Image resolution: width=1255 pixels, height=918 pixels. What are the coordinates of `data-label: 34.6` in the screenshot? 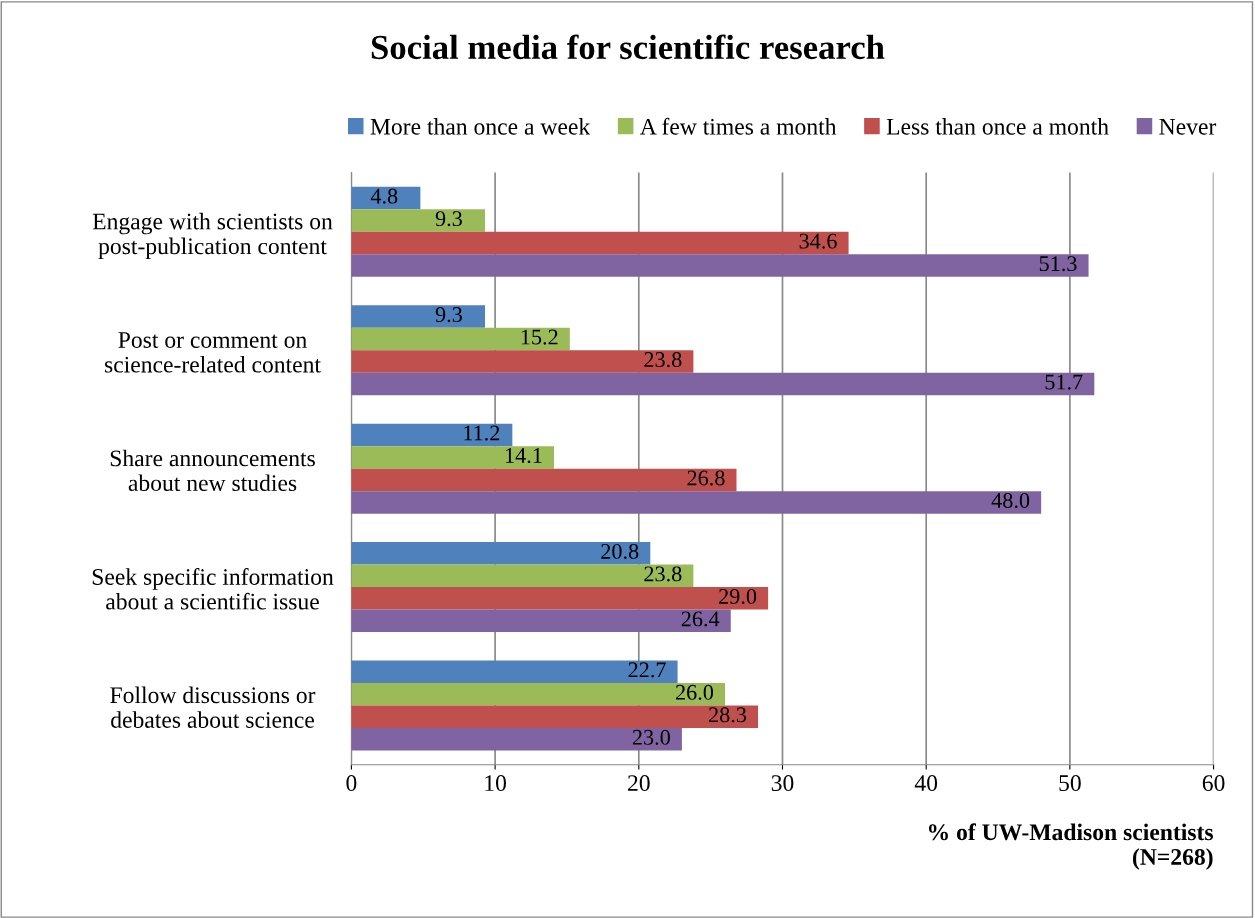 It's located at (818, 241).